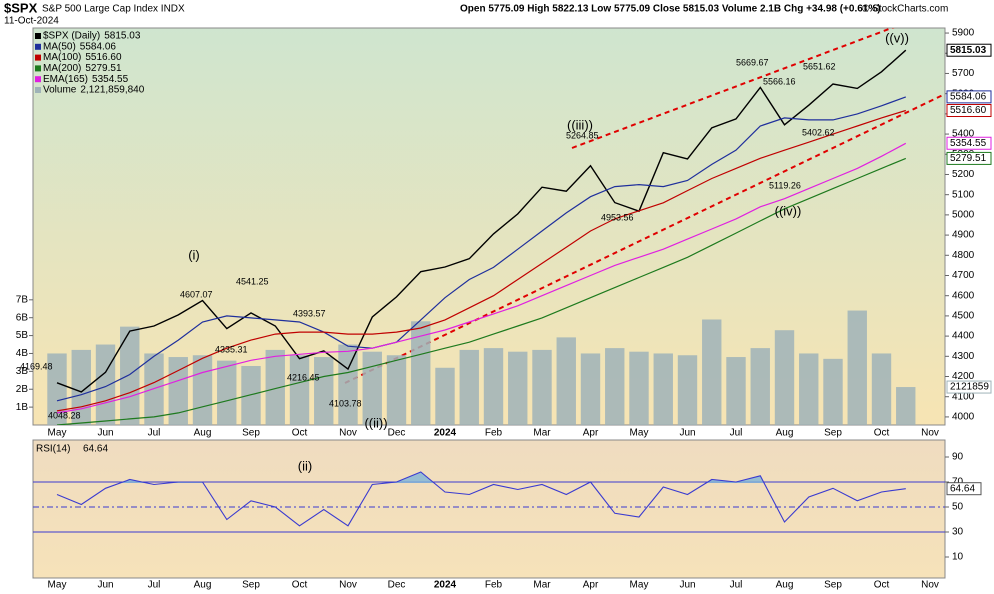 The height and width of the screenshot is (594, 994). I want to click on price-label: 4335.31, so click(231, 349).